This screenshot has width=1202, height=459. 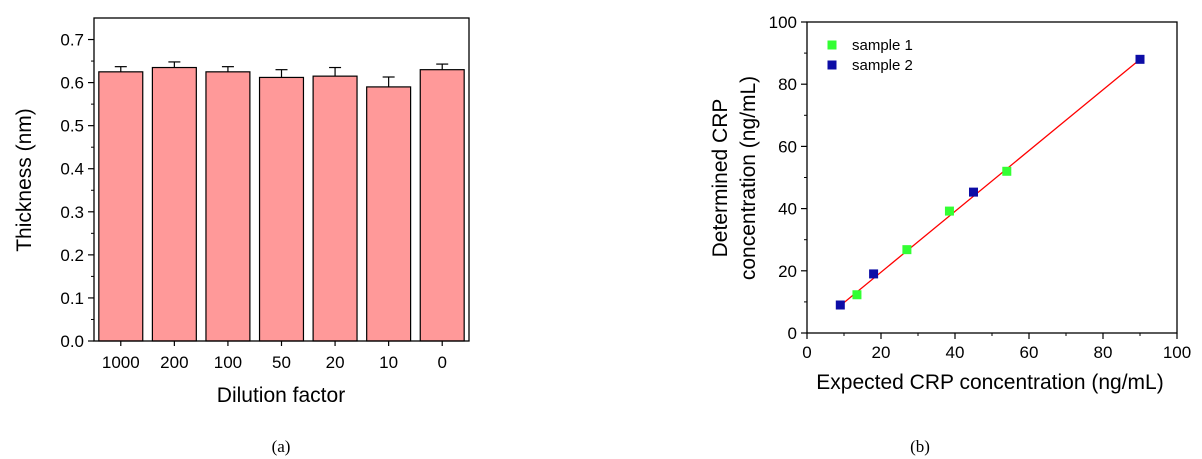 I want to click on x-tick-label-b: 20, so click(x=881, y=352).